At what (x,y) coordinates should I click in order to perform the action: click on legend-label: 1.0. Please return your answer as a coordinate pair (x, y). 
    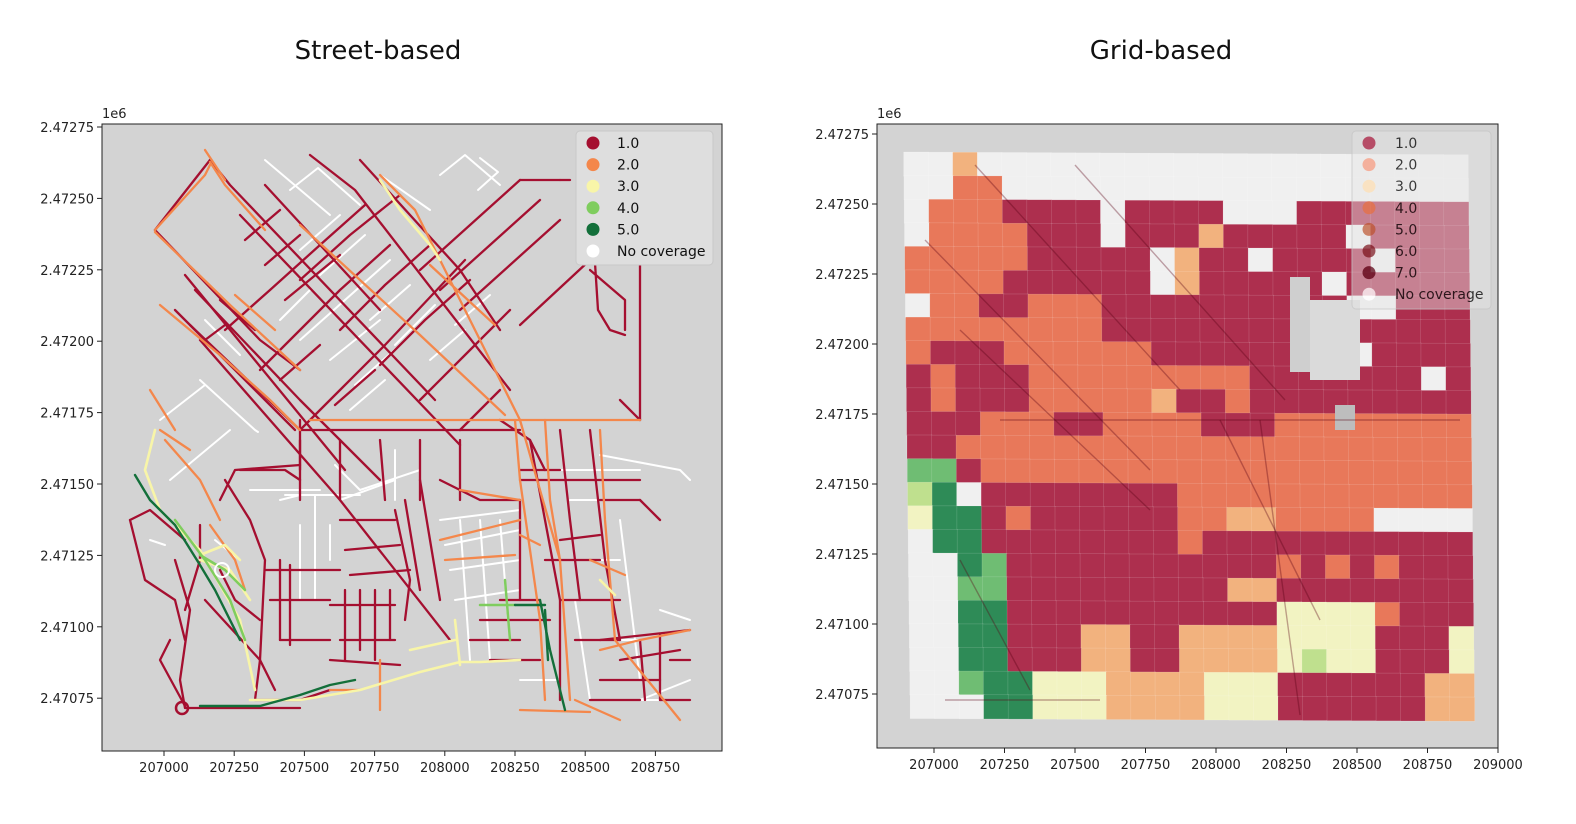
    Looking at the image, I should click on (628, 144).